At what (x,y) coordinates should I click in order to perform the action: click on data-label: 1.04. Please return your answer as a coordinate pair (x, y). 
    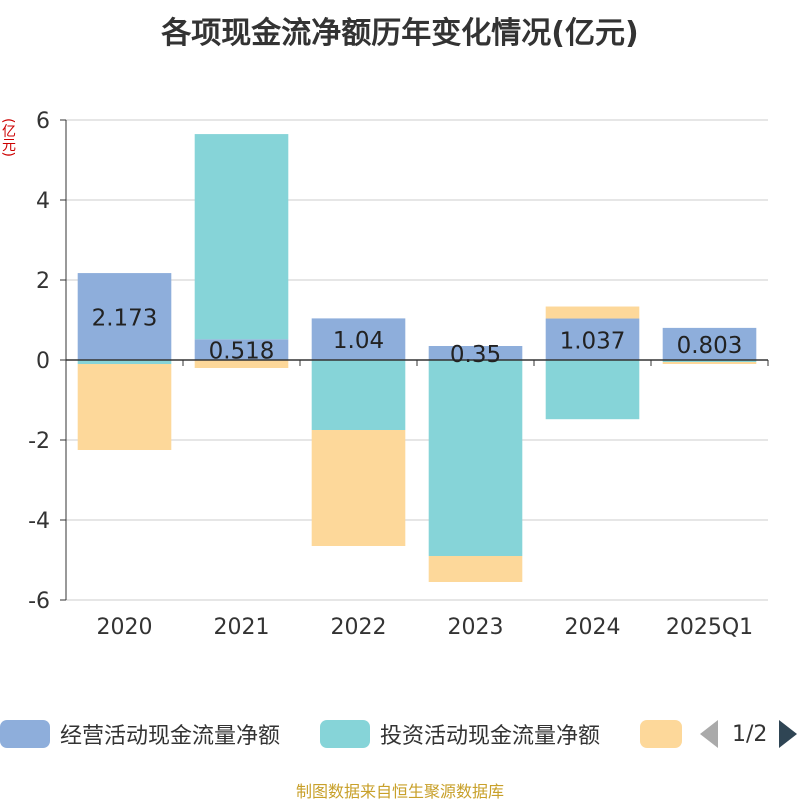
    Looking at the image, I should click on (358, 341).